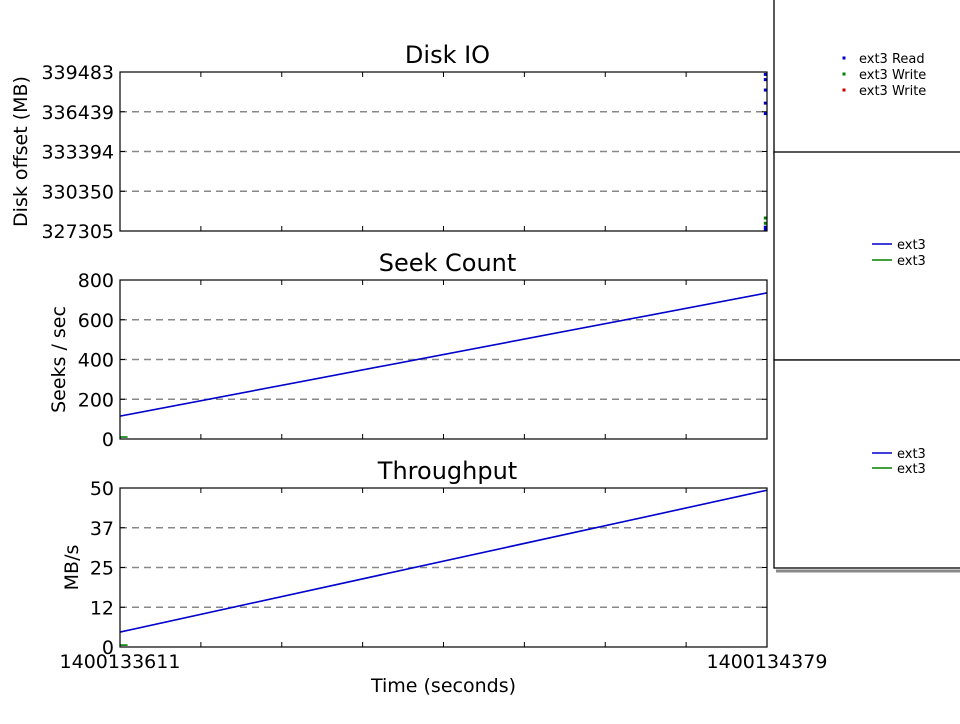 Image resolution: width=960 pixels, height=724 pixels. What do you see at coordinates (443, 686) in the screenshot?
I see `x-axis-label: Time (seconds)` at bounding box center [443, 686].